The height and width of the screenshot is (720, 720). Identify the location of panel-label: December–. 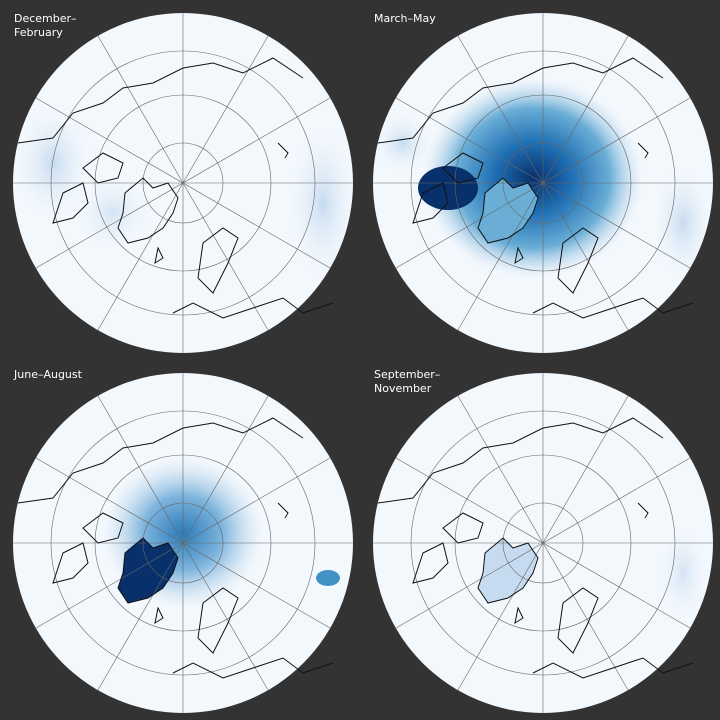
(45, 18).